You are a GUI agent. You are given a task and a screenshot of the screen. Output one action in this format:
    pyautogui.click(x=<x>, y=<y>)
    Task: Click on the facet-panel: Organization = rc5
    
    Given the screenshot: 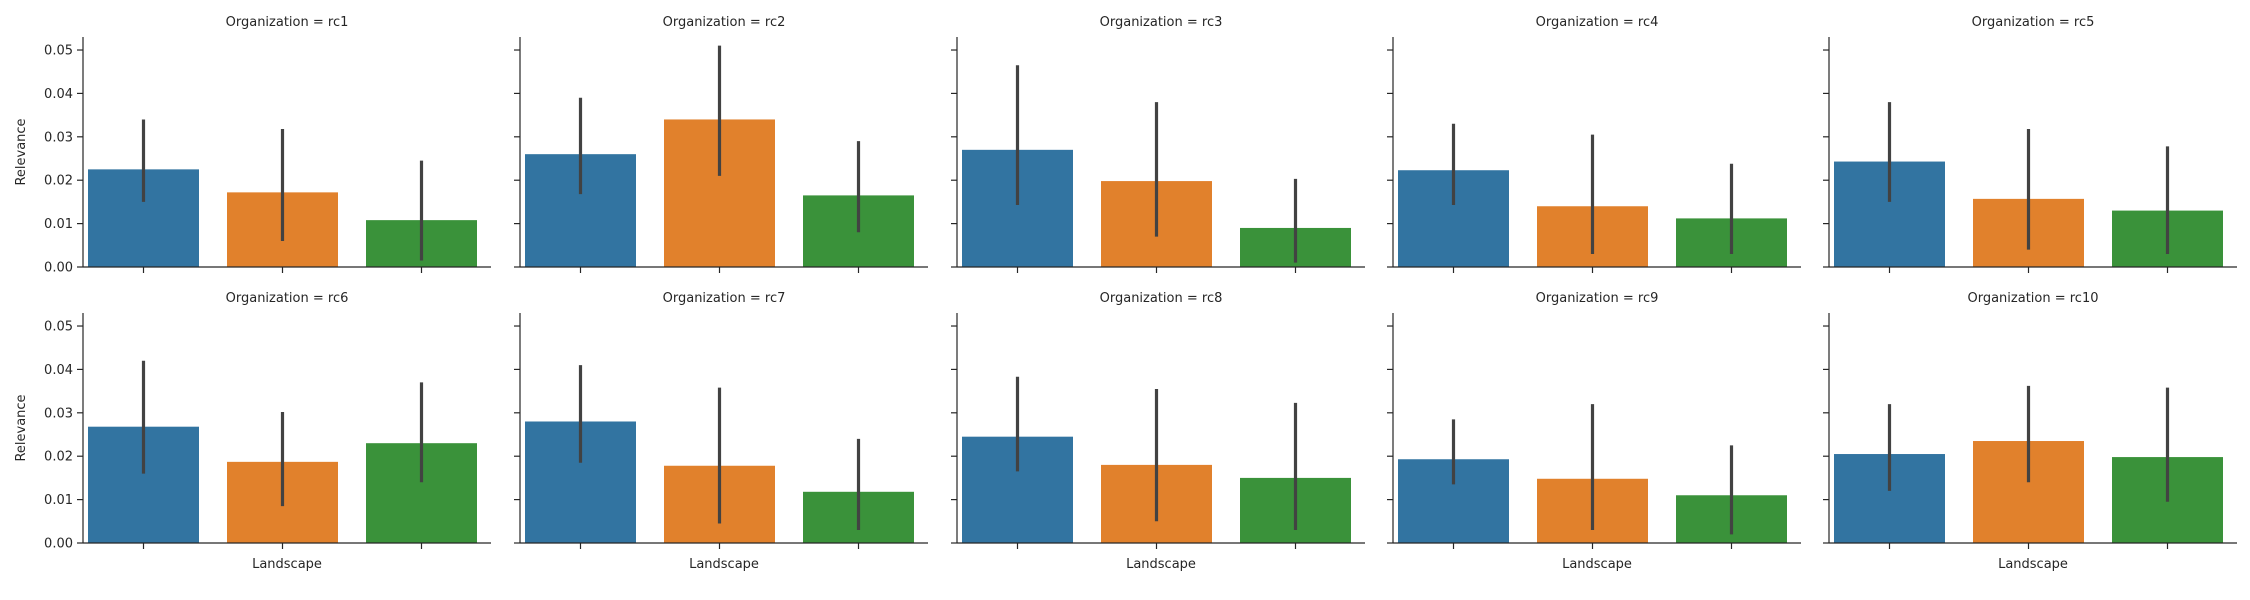 What is the action you would take?
    pyautogui.click(x=2030, y=144)
    